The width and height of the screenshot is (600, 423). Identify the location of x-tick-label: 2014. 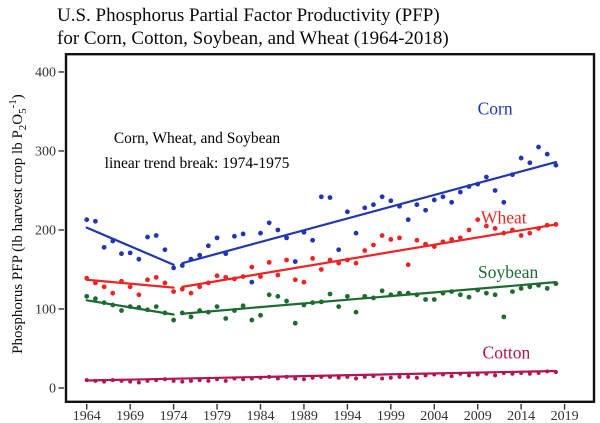
(521, 416).